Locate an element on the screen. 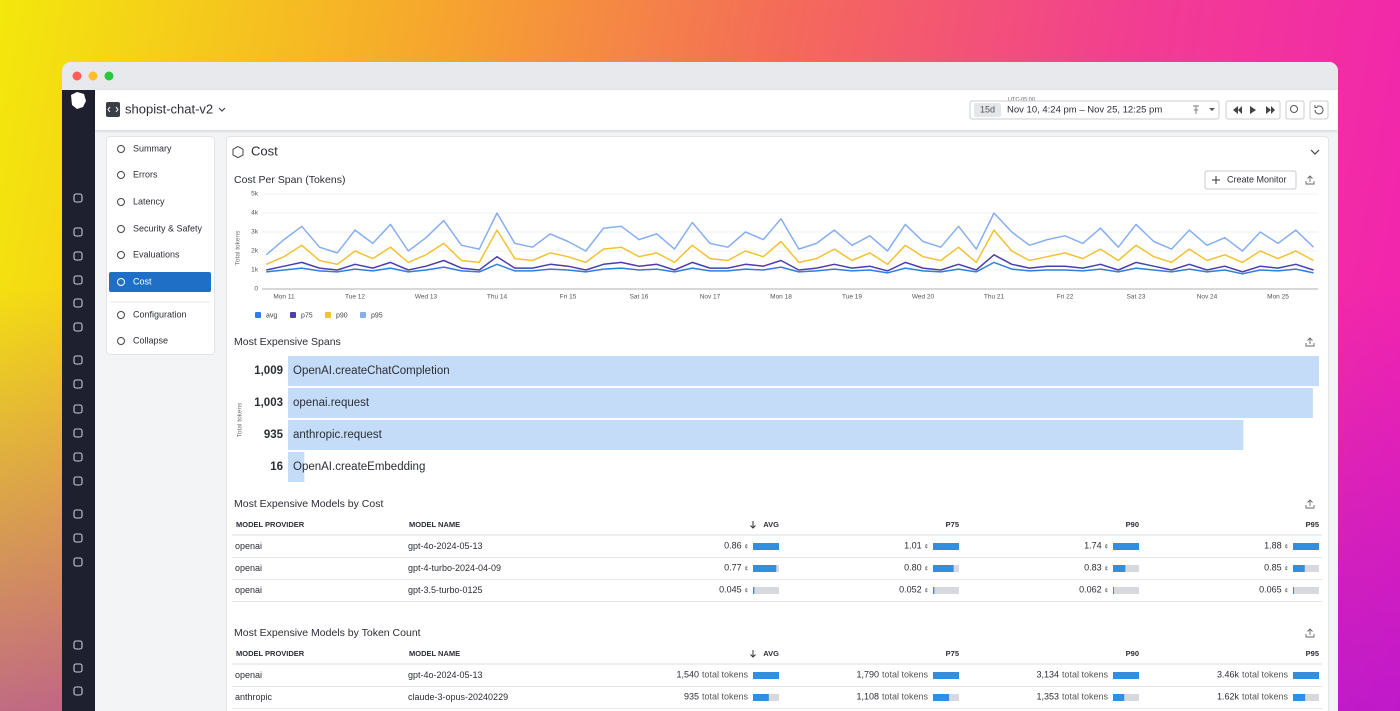 The height and width of the screenshot is (711, 1400). cell-value: 3,134 total tokens is located at coordinates (1072, 675).